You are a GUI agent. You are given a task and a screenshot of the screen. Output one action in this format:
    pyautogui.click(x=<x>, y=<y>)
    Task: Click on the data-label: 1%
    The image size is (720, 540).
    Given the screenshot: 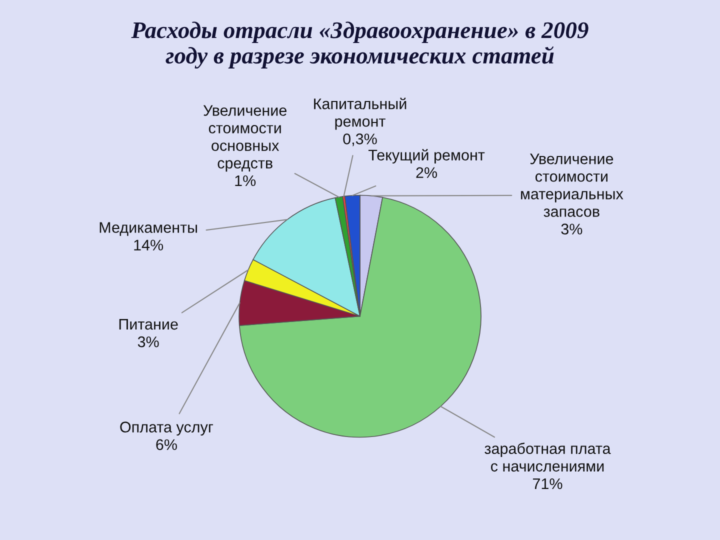 What is the action you would take?
    pyautogui.click(x=245, y=180)
    